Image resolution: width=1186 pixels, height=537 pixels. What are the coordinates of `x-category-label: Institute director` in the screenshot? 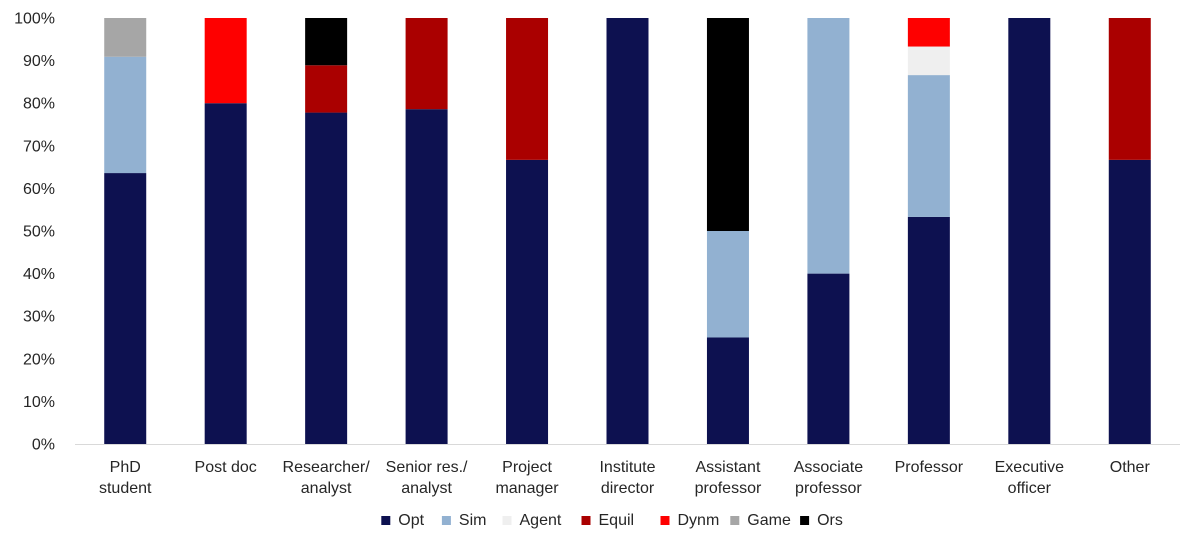 It's located at (627, 478).